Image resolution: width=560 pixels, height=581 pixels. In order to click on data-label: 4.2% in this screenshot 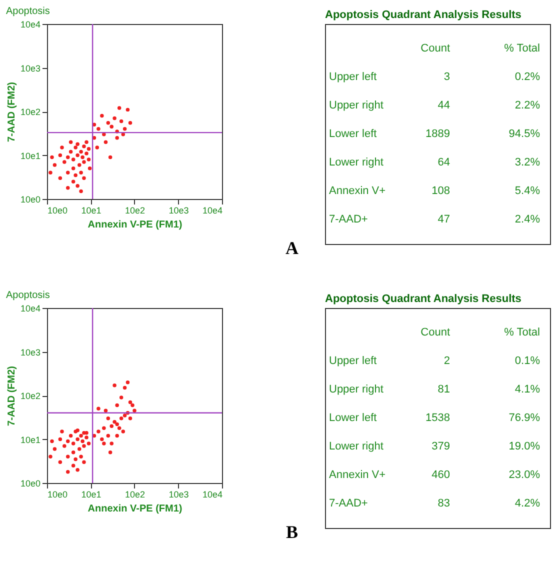, I will do `click(527, 504)`.